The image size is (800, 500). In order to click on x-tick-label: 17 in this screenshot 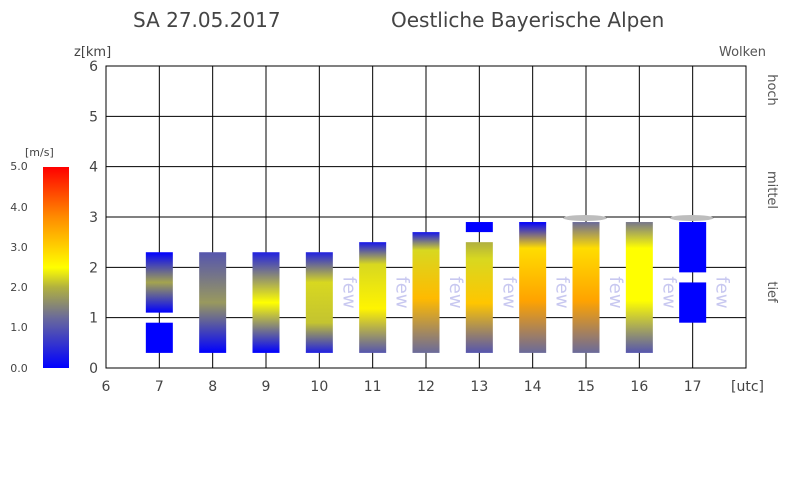, I will do `click(693, 387)`.